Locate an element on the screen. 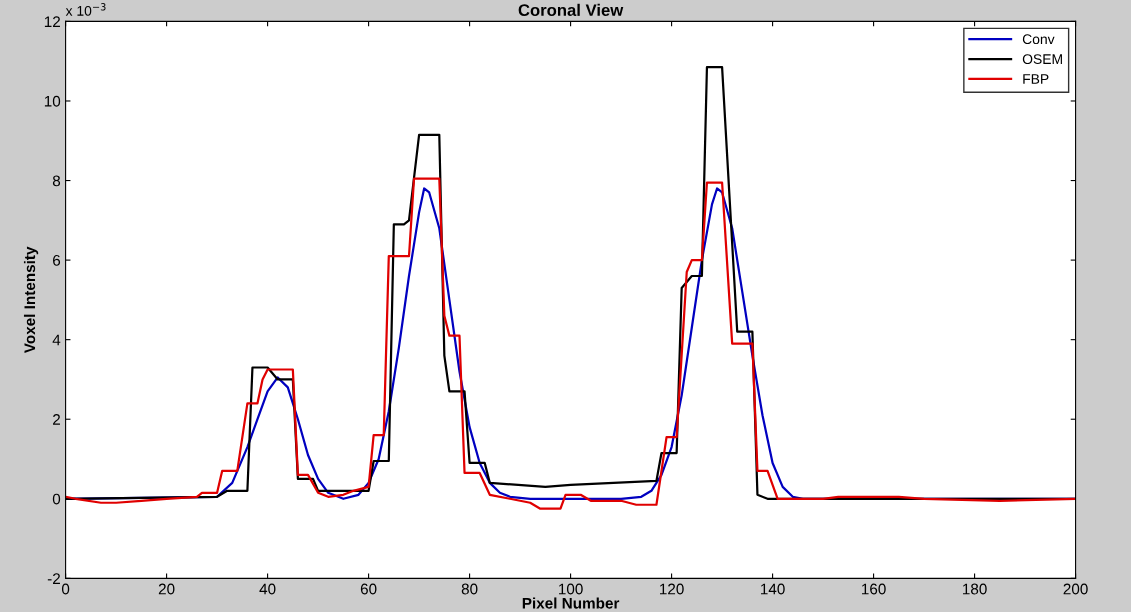 This screenshot has height=612, width=1131. y-tick-label: 6 is located at coordinates (57, 260).